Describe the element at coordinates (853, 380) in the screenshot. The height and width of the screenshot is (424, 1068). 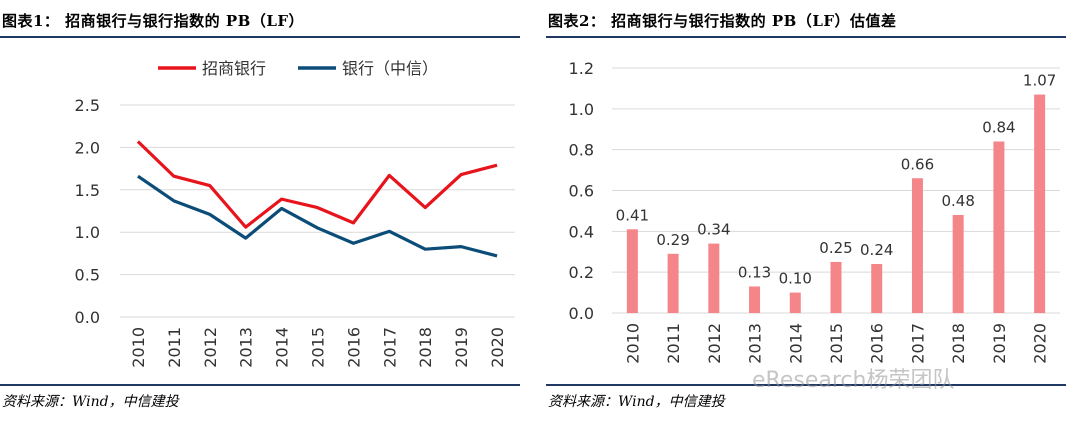
I see `watermark-text: eResearch杨荣团队` at that location.